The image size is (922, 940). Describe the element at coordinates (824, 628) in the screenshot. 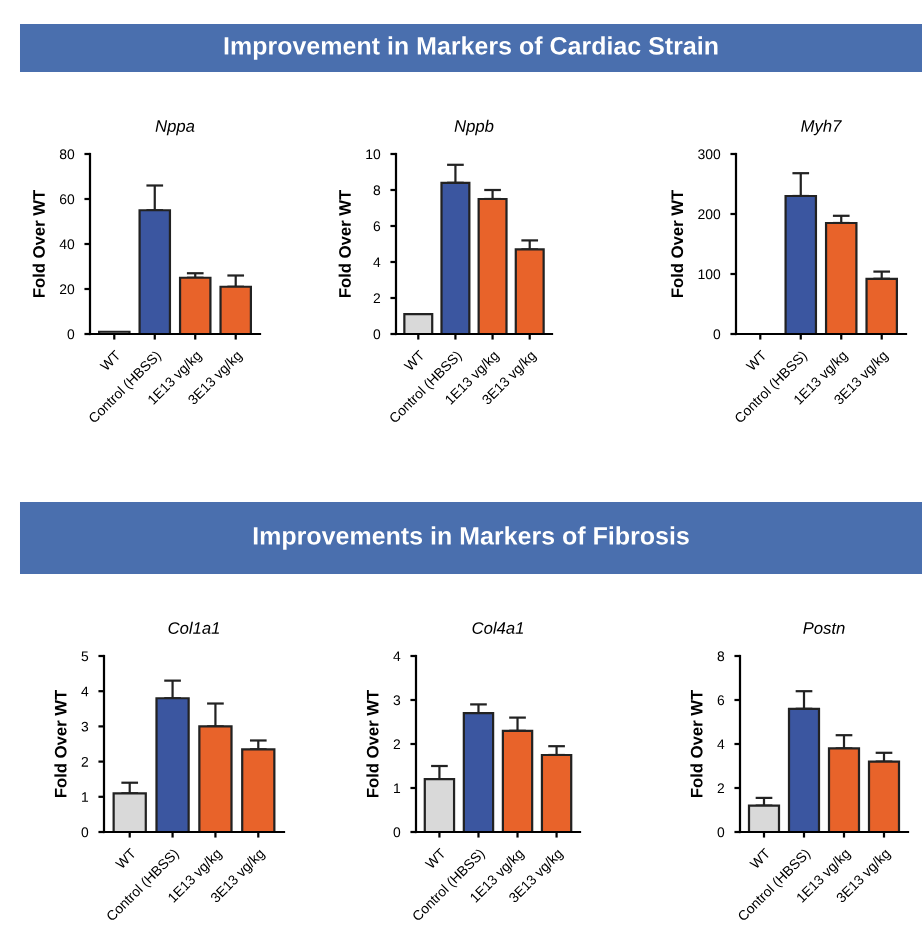

I see `chart-title: Postn` at that location.